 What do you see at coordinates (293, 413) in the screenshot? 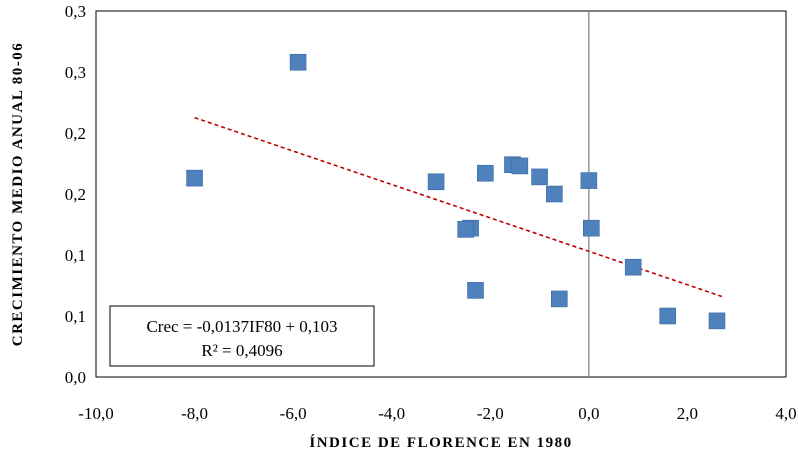
I see `x-tick-label: -6,0` at bounding box center [293, 413].